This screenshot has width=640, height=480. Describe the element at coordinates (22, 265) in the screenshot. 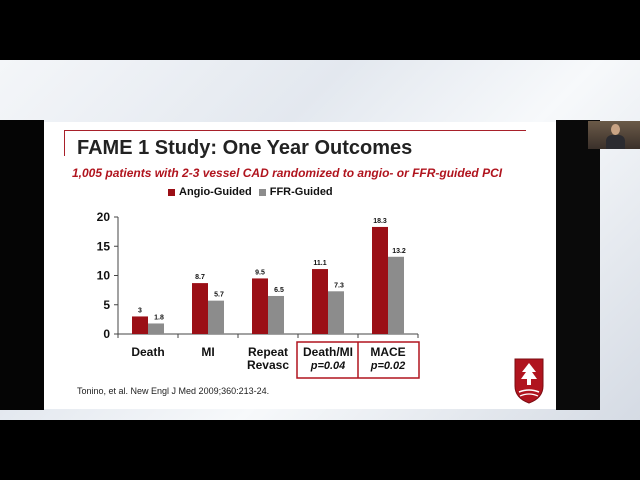

I see `left-dark-panel` at that location.